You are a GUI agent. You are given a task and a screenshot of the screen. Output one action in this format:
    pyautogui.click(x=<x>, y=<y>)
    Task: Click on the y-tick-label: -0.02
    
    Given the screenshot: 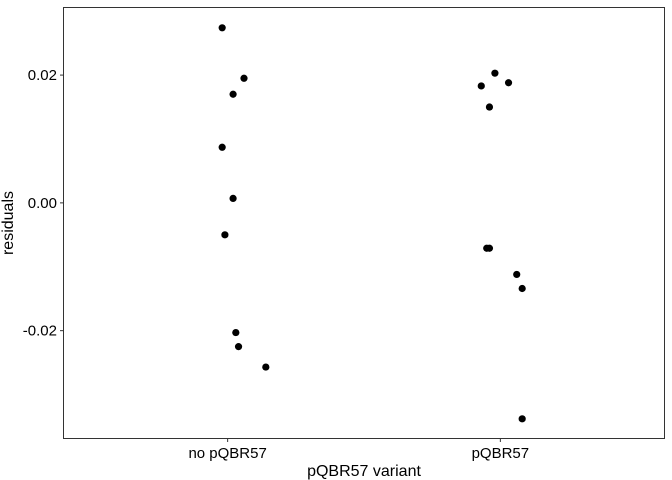 What is the action you would take?
    pyautogui.click(x=40, y=331)
    